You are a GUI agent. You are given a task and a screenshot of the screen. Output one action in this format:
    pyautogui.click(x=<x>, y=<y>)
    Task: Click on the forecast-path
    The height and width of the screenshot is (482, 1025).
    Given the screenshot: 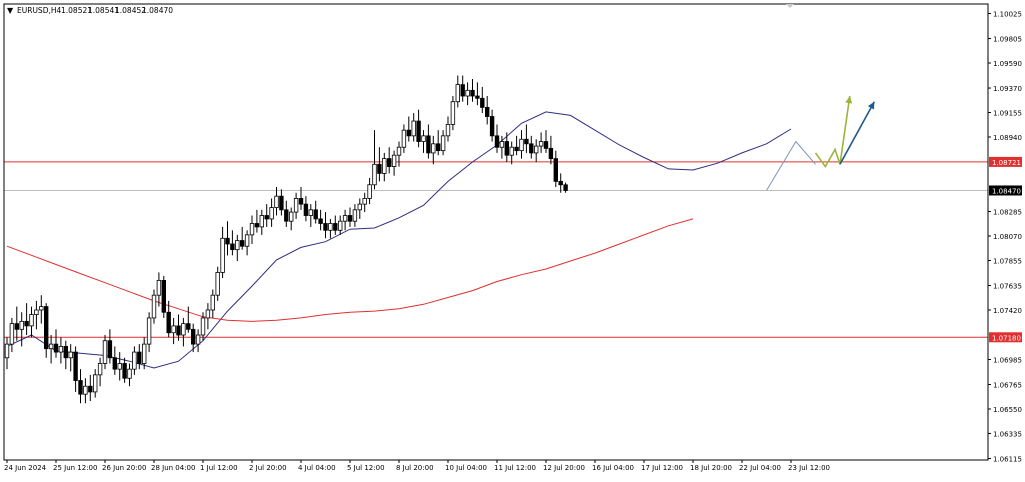 What is the action you would take?
    pyautogui.click(x=791, y=165)
    